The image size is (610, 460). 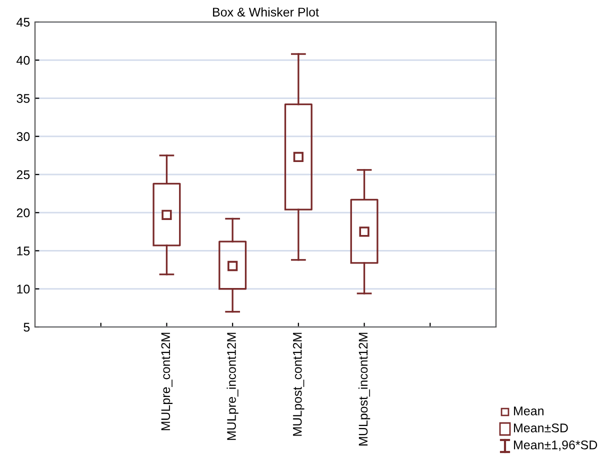 I want to click on chart-title: Box & Whisker Plot, so click(x=266, y=12).